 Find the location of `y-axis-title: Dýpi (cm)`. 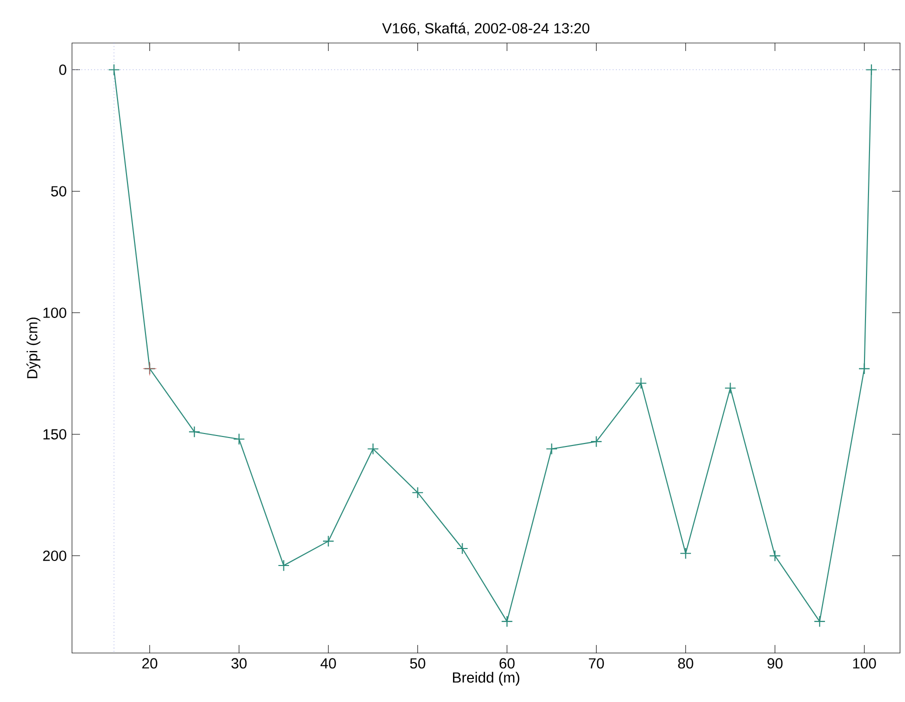

y-axis-title: Dýpi (cm) is located at coordinates (33, 348).